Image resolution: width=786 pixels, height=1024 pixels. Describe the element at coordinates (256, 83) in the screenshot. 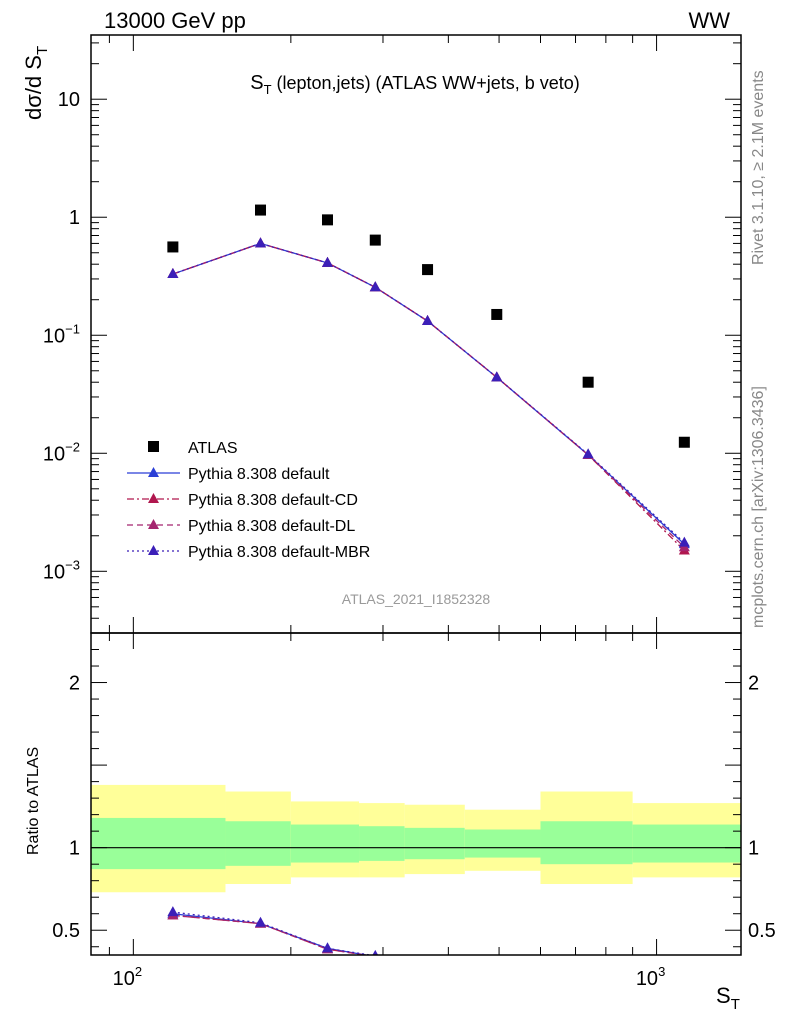

I see `main-title-symbol: S` at that location.